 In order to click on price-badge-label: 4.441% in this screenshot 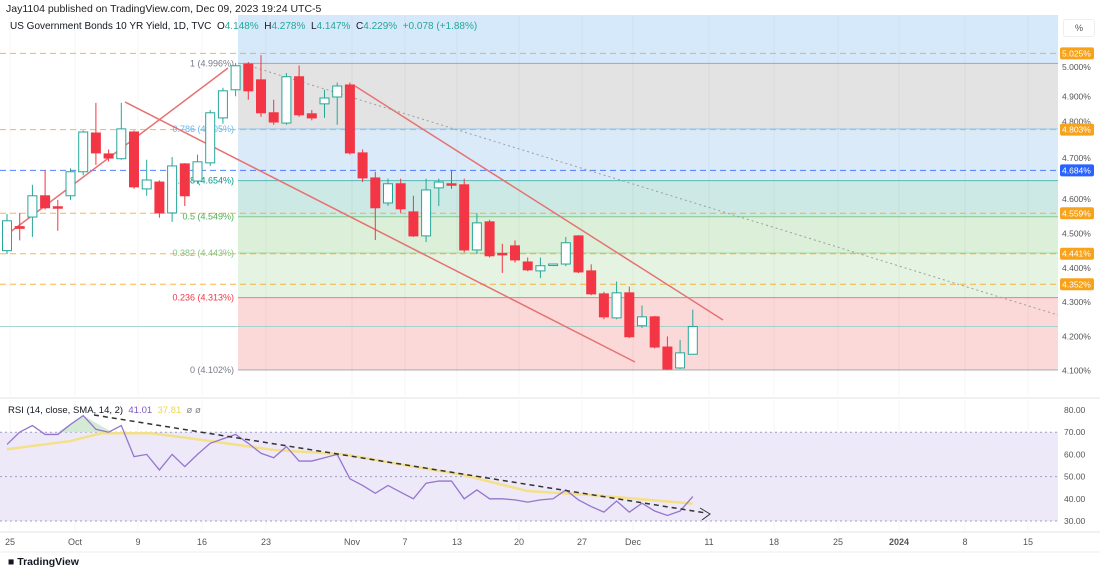, I will do `click(1076, 254)`.